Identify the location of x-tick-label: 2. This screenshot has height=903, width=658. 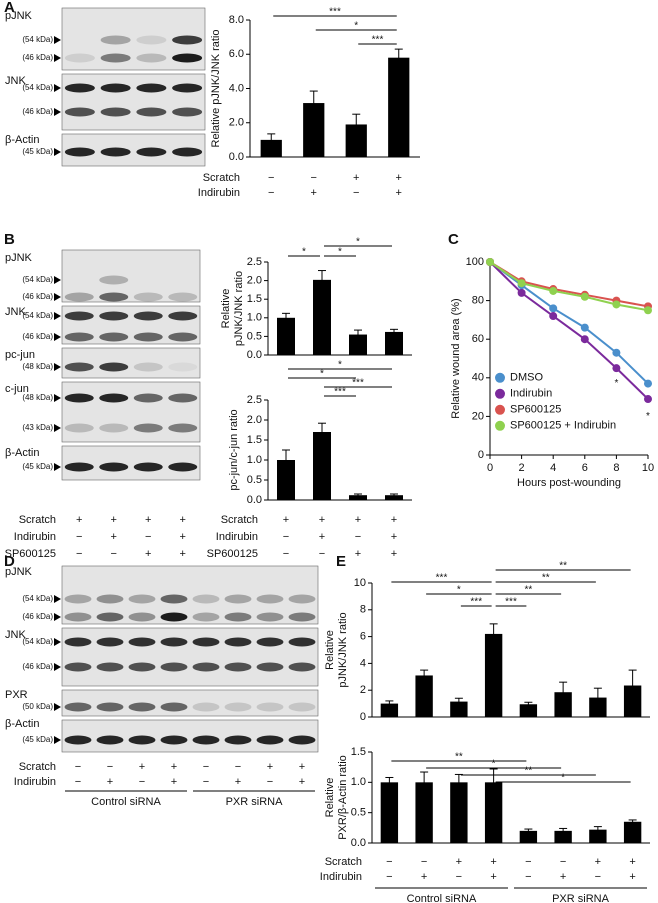
(522, 468).